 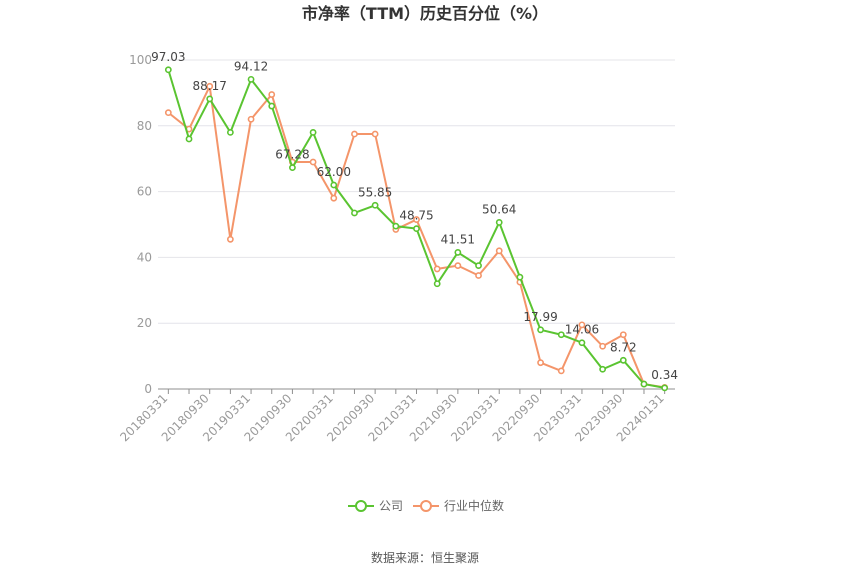 I want to click on data-label: 97.03, so click(x=168, y=57).